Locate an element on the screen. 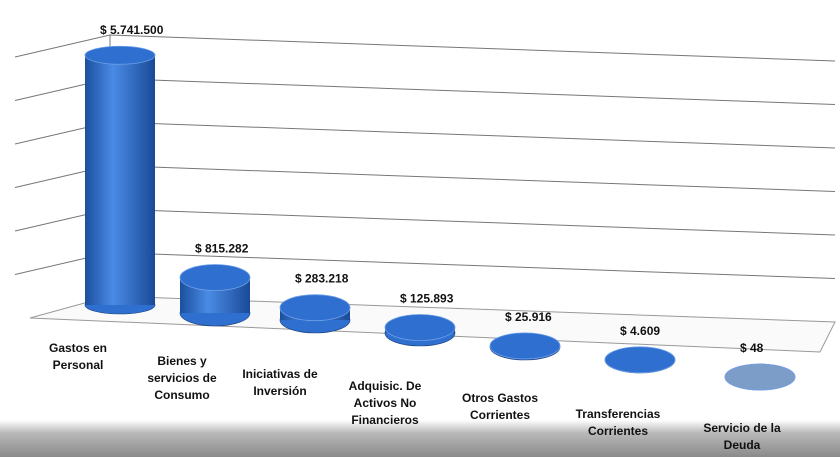  bar-body is located at coordinates (120, 180).